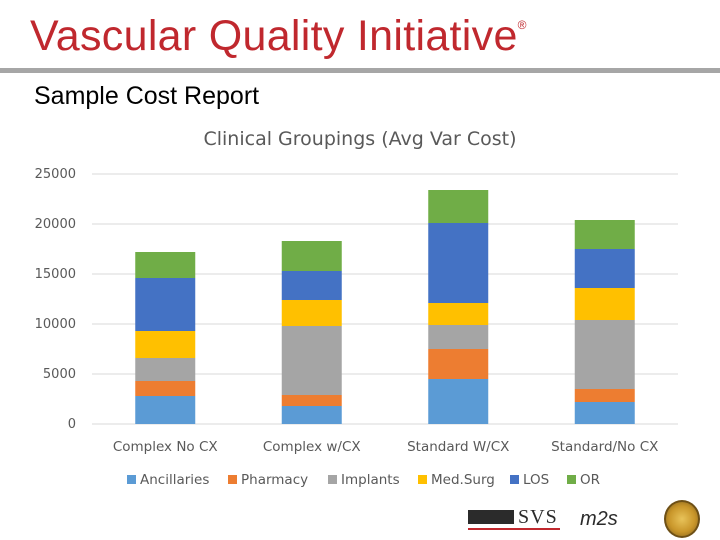 The width and height of the screenshot is (720, 540). What do you see at coordinates (514, 519) in the screenshot?
I see `svs-logo: SVS` at bounding box center [514, 519].